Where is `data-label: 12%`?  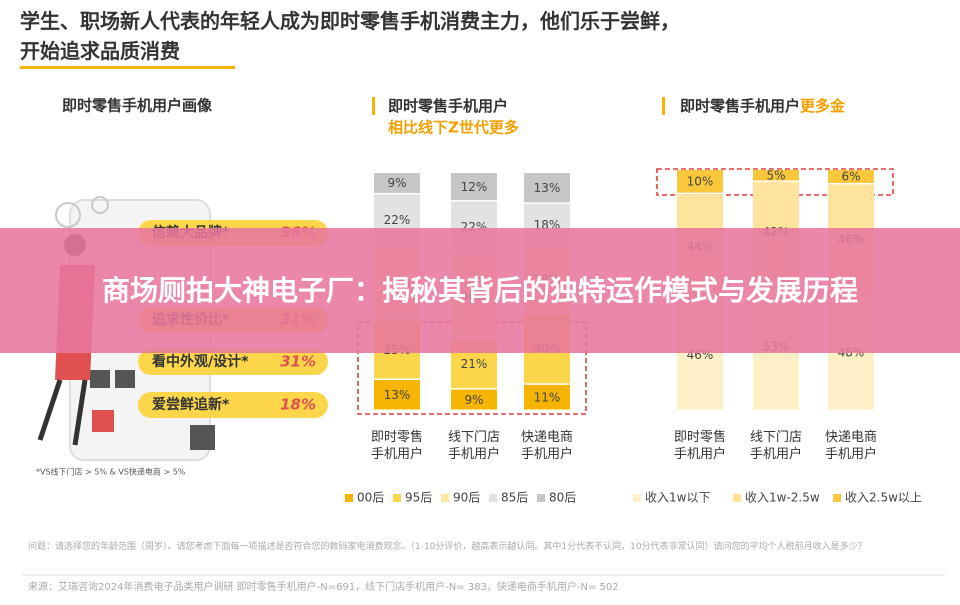
data-label: 12% is located at coordinates (474, 187).